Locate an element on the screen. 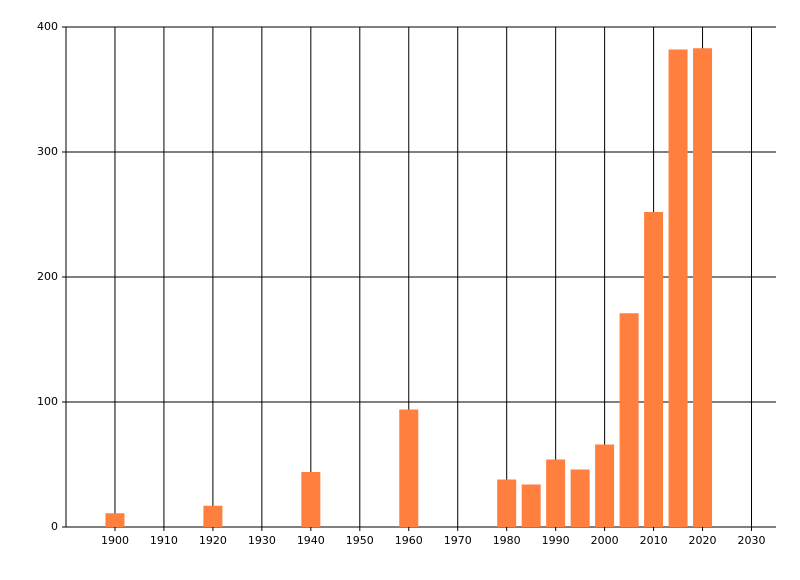 This screenshot has width=800, height=580. x-tick-label: 1960 is located at coordinates (409, 540).